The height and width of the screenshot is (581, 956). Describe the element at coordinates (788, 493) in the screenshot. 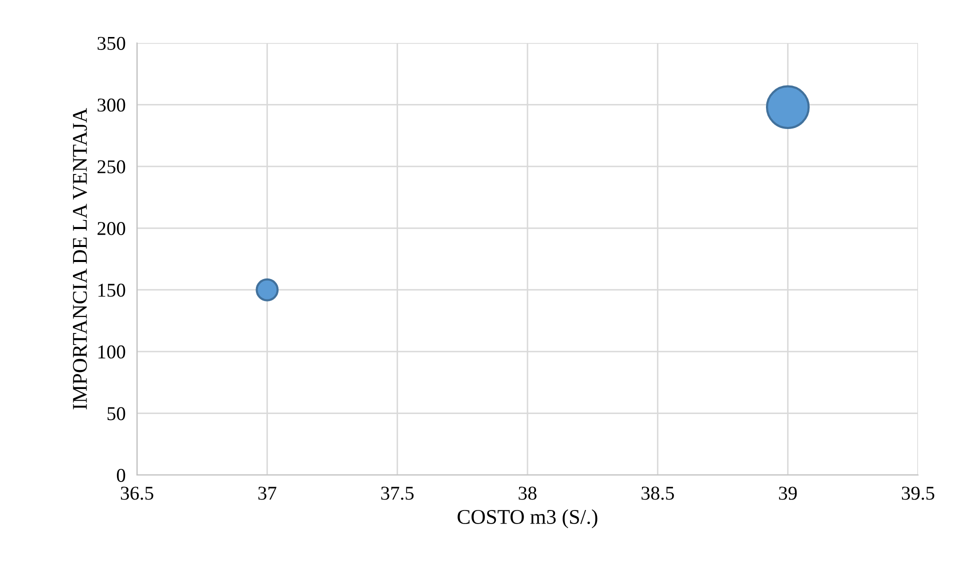

I see `x-tick-label: 39` at that location.